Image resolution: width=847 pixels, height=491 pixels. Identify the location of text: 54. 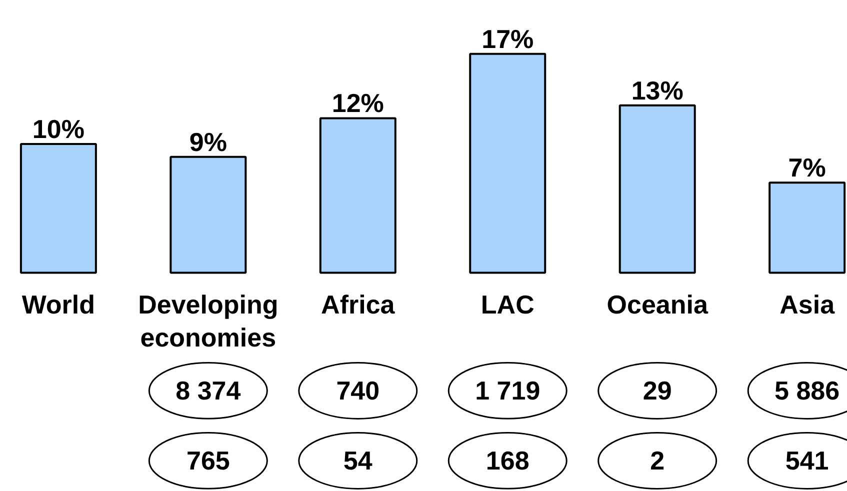
(358, 461).